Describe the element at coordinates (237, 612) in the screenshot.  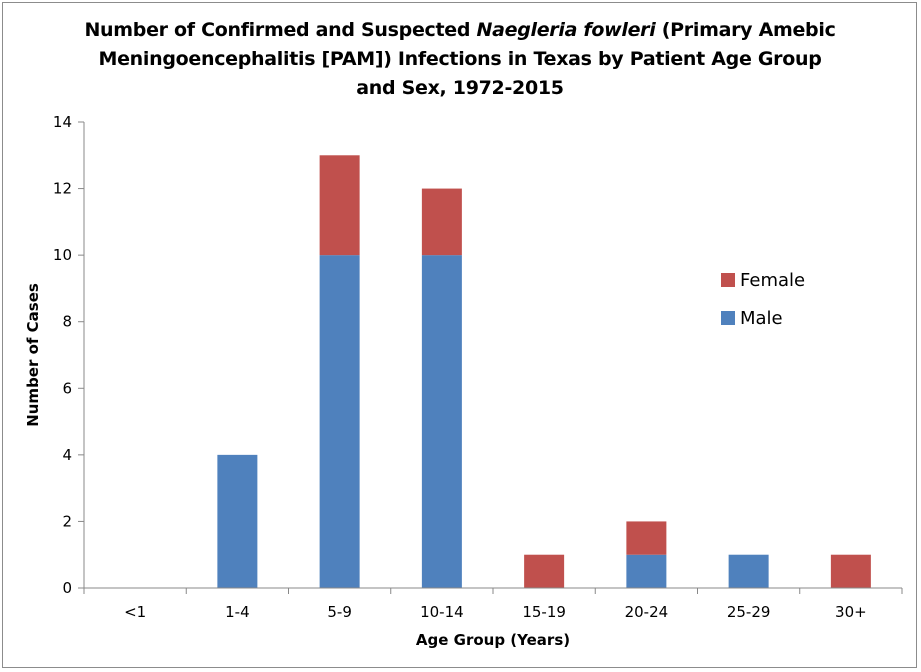
I see `x-tick-label: 1-4` at that location.